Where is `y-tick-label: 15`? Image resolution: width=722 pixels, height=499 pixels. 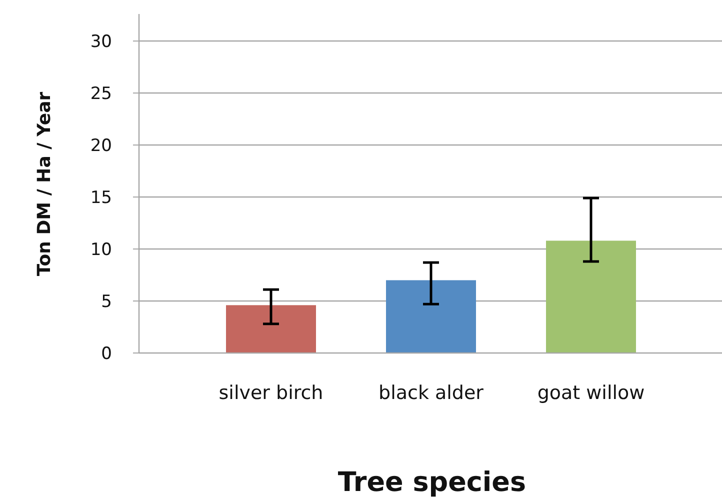
y-tick-label: 15 is located at coordinates (101, 198).